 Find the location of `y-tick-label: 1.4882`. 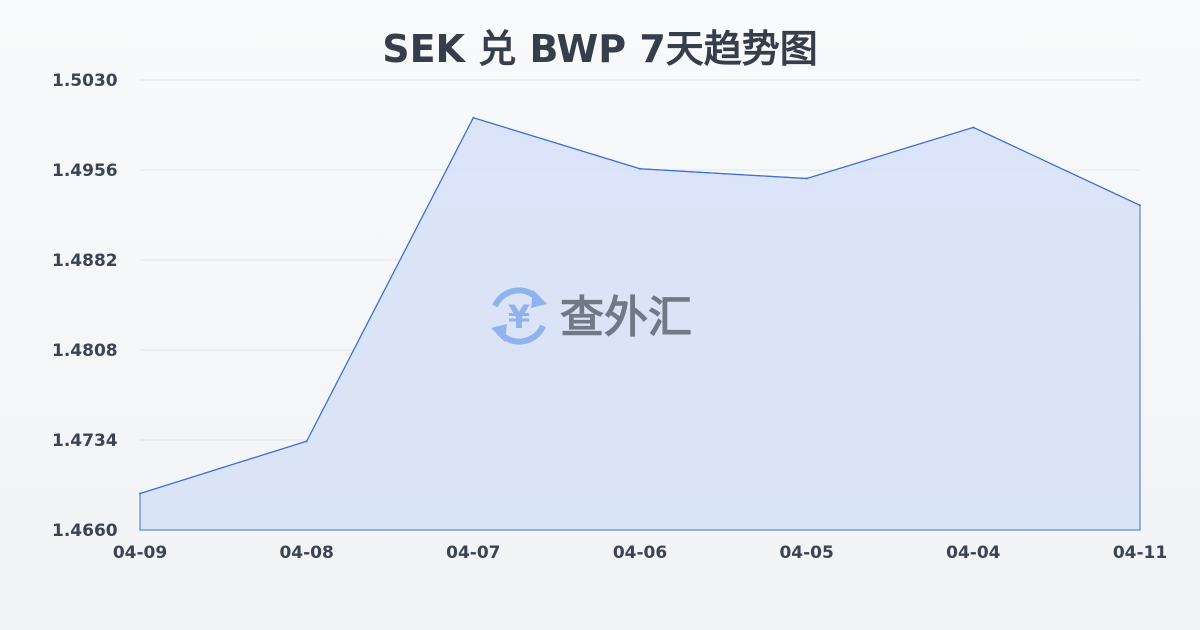

y-tick-label: 1.4882 is located at coordinates (85, 261).